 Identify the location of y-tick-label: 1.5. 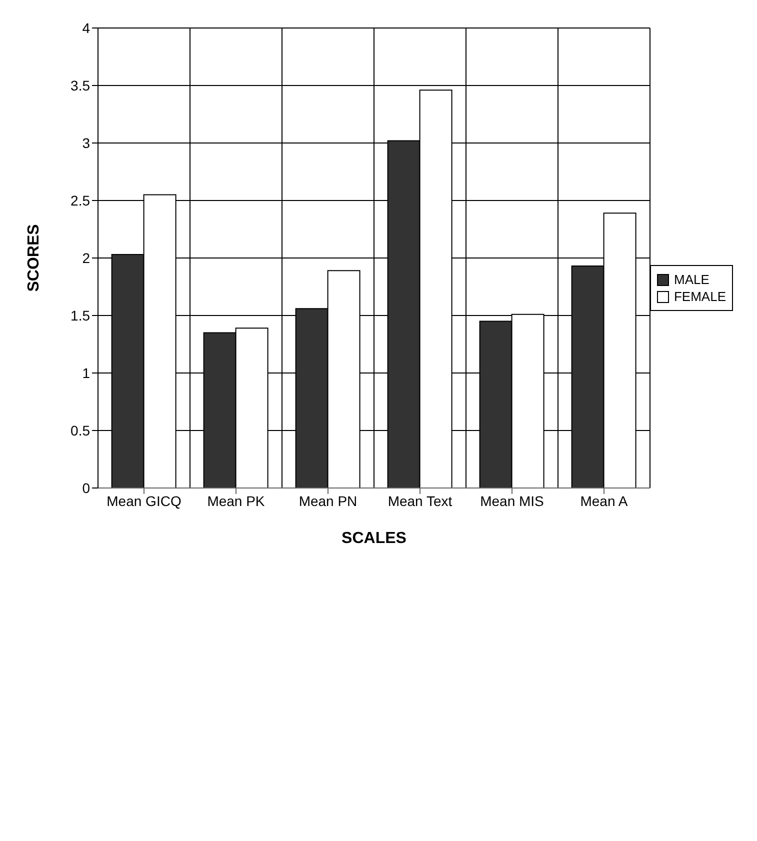
(80, 315).